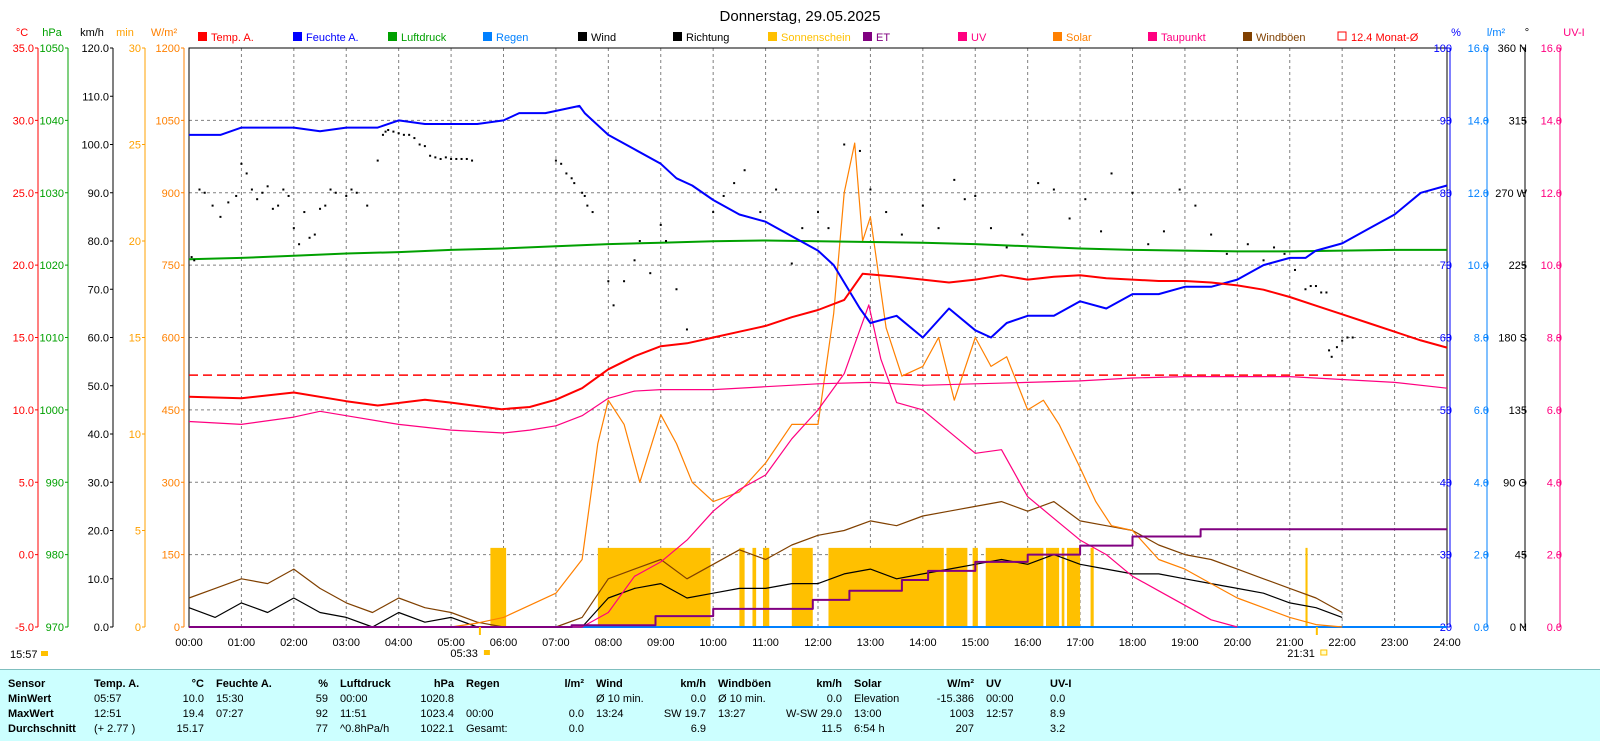 The height and width of the screenshot is (741, 1600). I want to click on right-axis-tick-label: 0 N, so click(1518, 628).